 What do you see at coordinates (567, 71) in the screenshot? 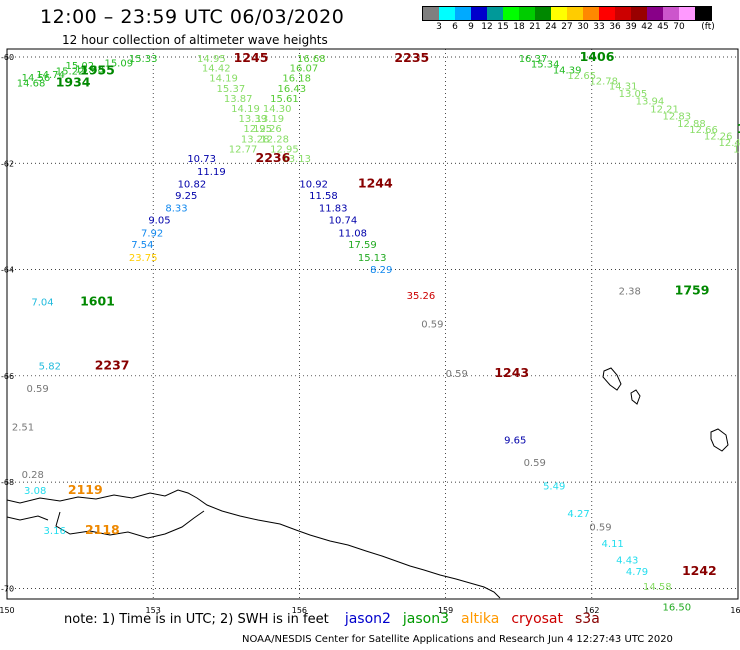
I see `swh-value-label: 14.39` at bounding box center [567, 71].